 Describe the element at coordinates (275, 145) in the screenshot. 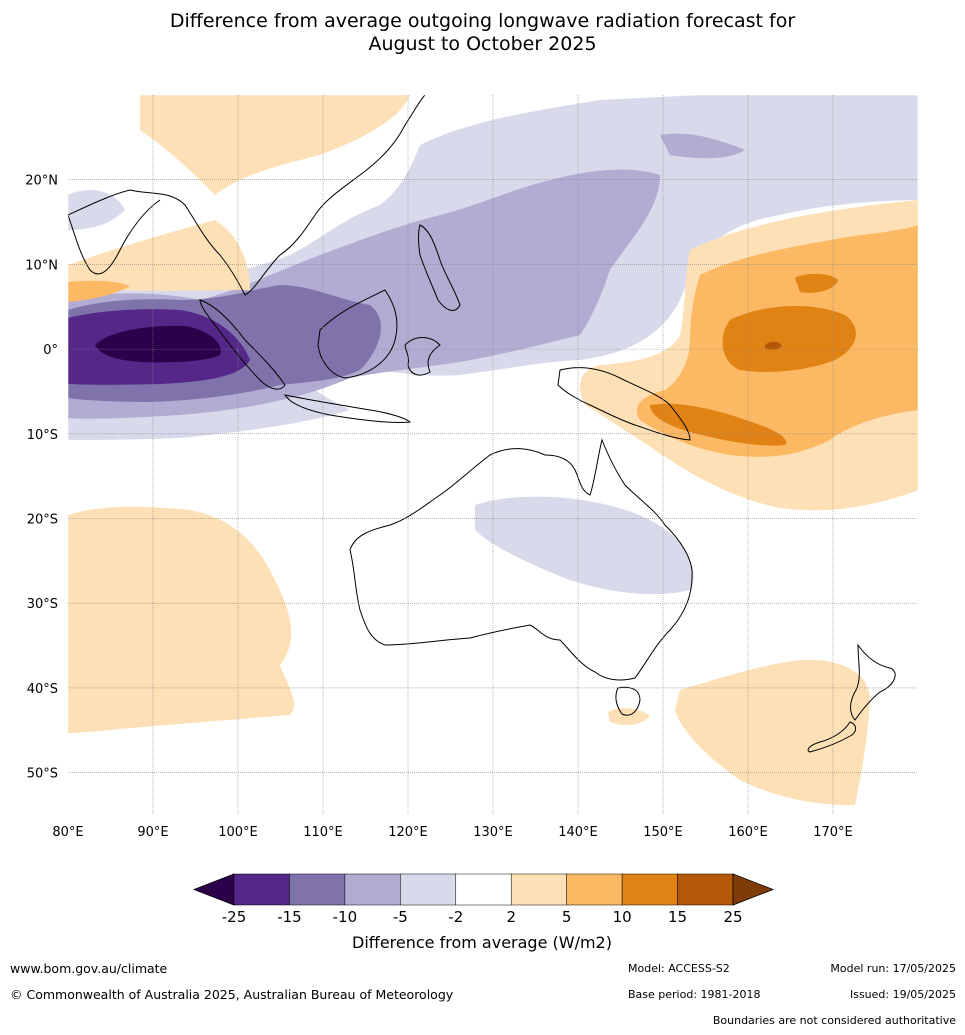

I see `anomaly-light-orange-china` at that location.